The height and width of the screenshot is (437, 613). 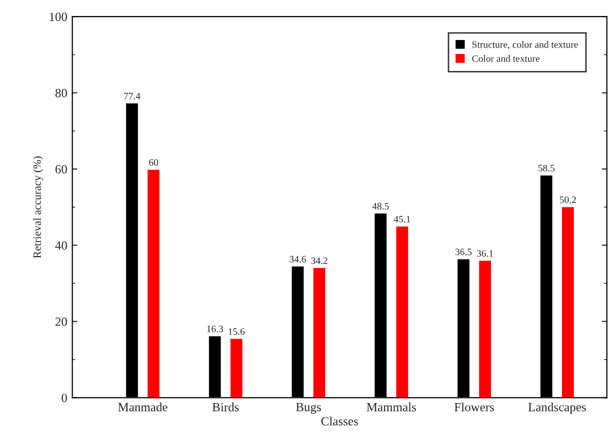 I want to click on data-label: 48.5, so click(x=380, y=206).